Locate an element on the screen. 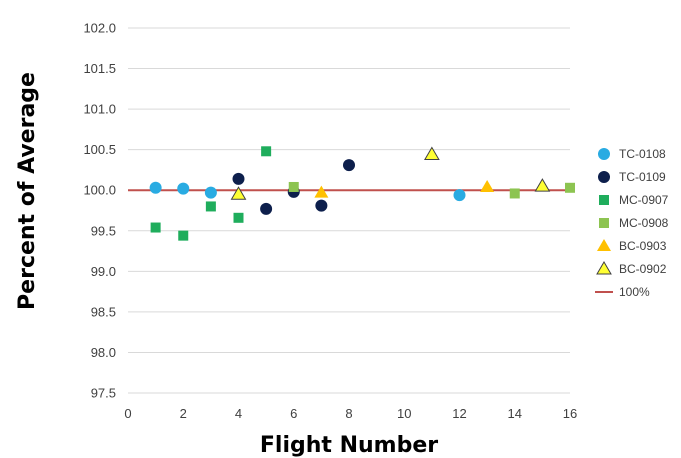 This screenshot has height=458, width=681. x-tick-label: 6 is located at coordinates (293, 413).